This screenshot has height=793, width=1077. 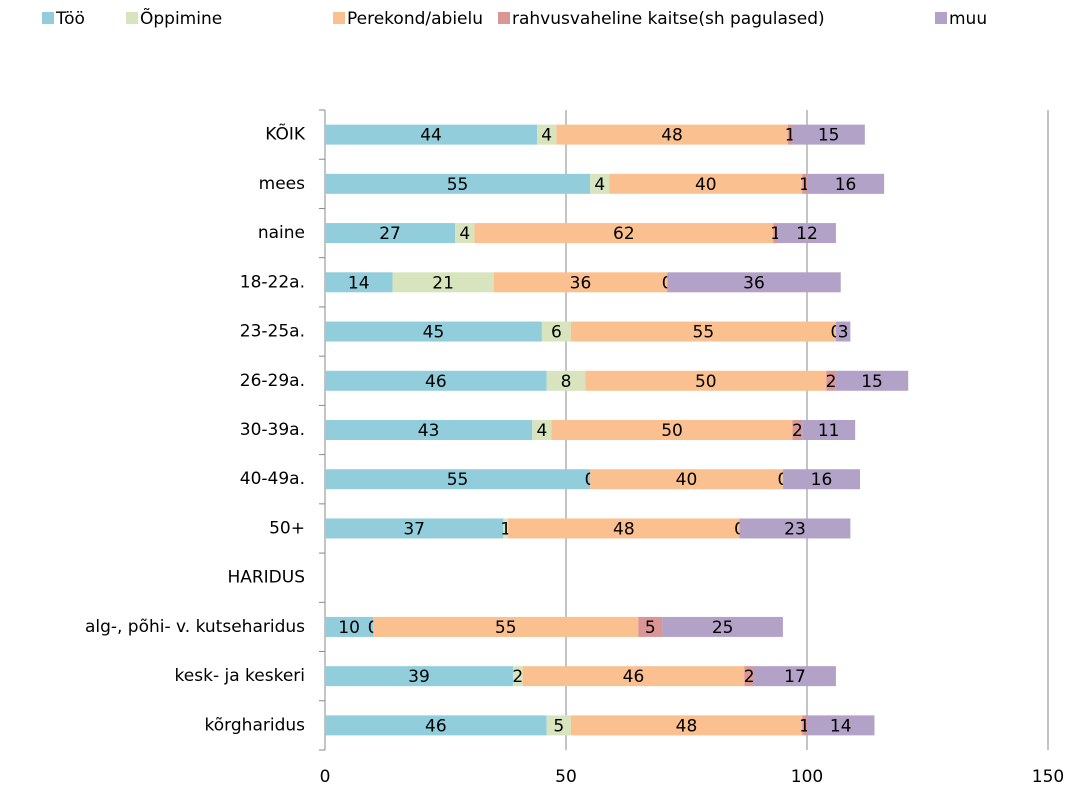 What do you see at coordinates (1048, 777) in the screenshot?
I see `x-tick-label: 150` at bounding box center [1048, 777].